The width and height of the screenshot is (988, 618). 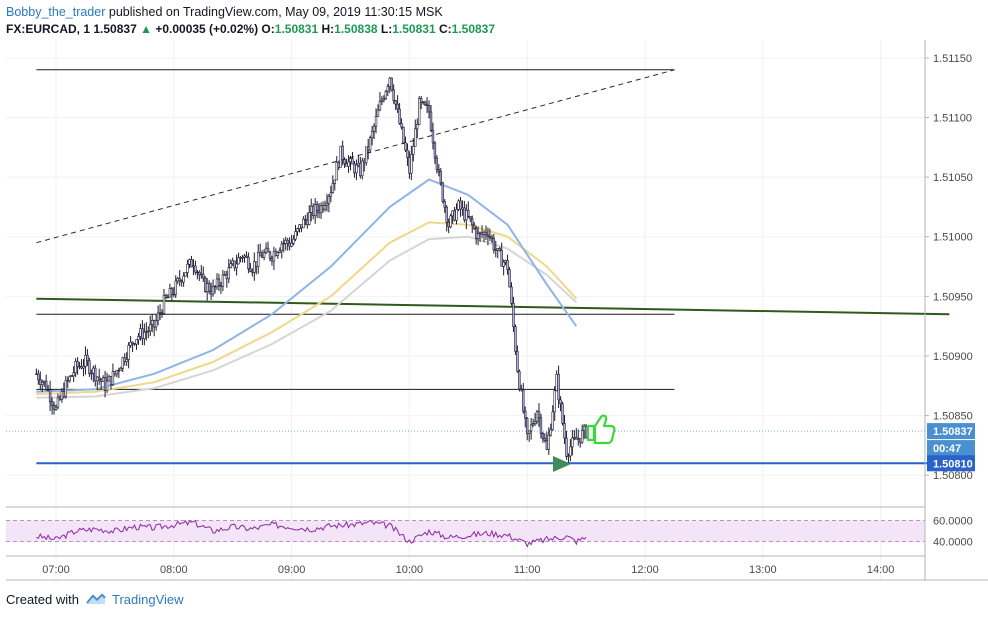 What do you see at coordinates (953, 464) in the screenshot?
I see `support-price-label: 1.50810` at bounding box center [953, 464].